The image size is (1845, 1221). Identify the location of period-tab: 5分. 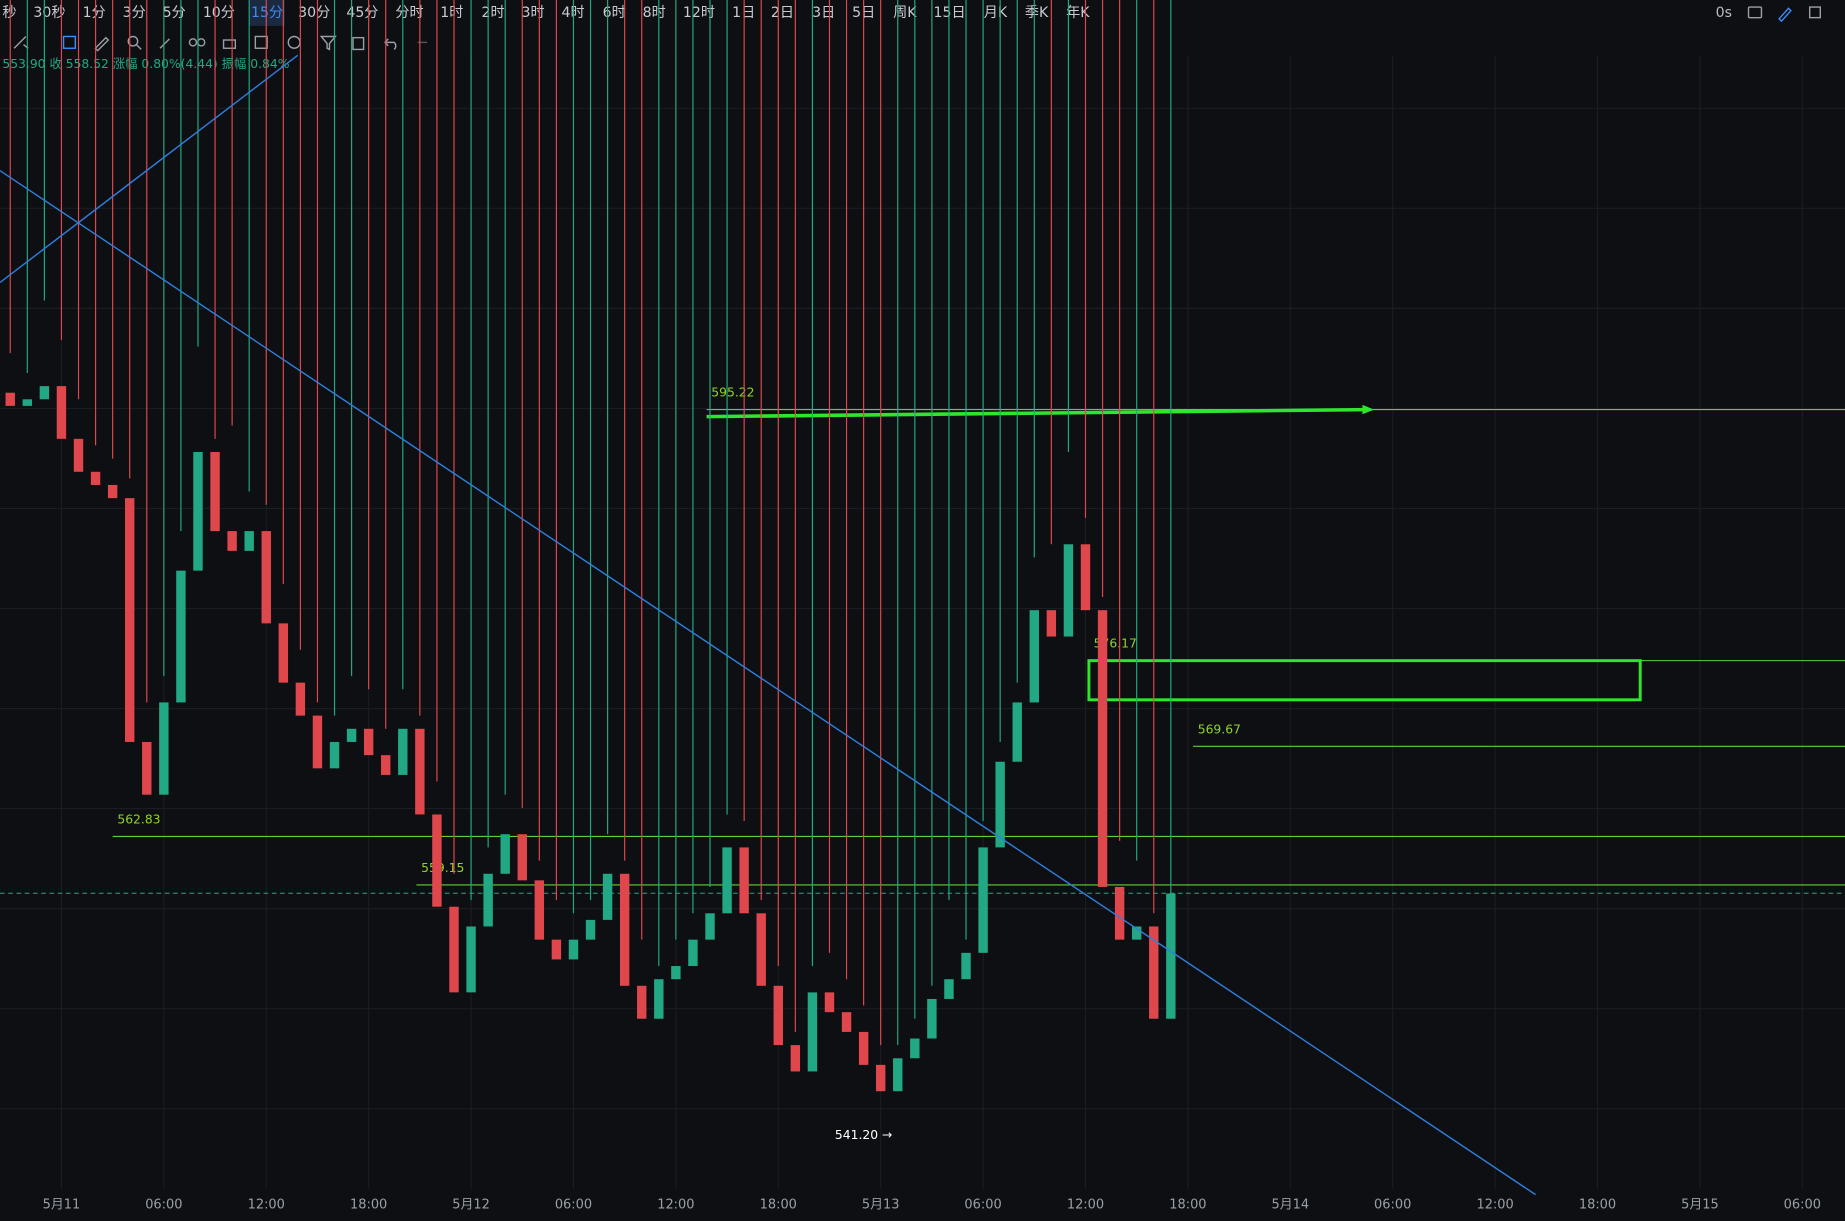
(174, 13).